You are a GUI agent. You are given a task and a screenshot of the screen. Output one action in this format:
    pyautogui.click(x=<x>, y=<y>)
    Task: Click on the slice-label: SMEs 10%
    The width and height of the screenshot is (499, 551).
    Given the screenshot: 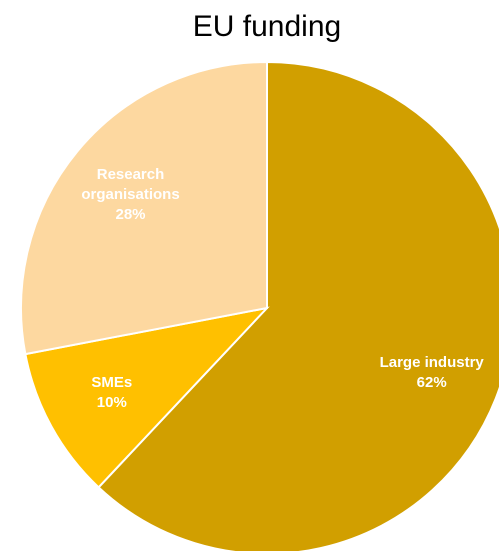 What is the action you would take?
    pyautogui.click(x=112, y=393)
    